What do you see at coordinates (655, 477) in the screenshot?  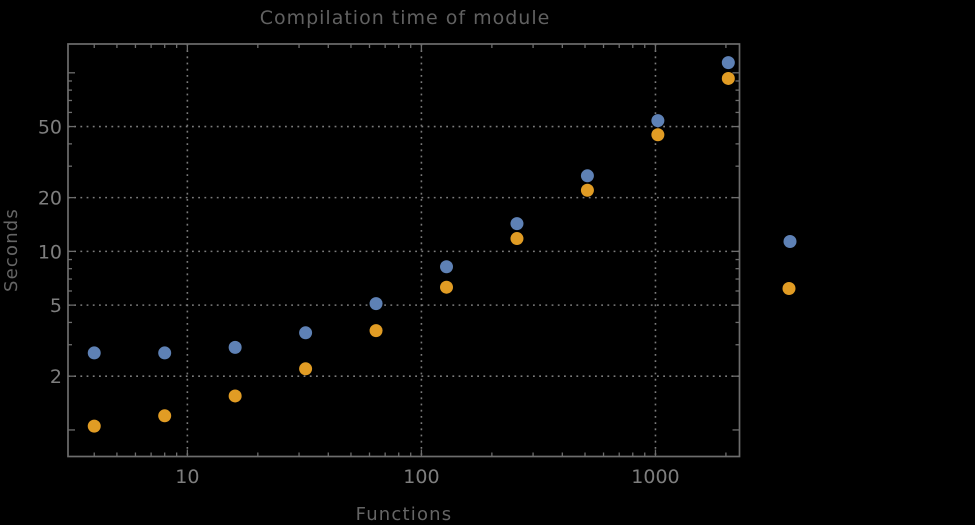 I see `x-tick-label-1000: 1000` at bounding box center [655, 477].